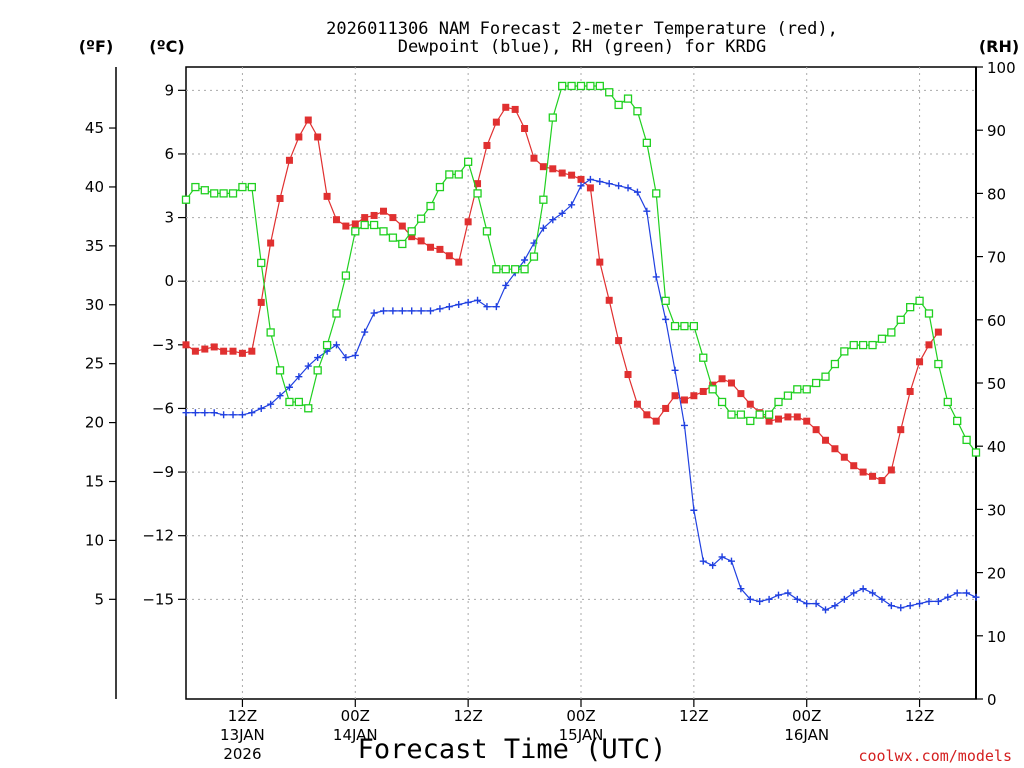 The width and height of the screenshot is (1024, 768). Describe the element at coordinates (169, 281) in the screenshot. I see `celsius-tick-label: 0` at that location.